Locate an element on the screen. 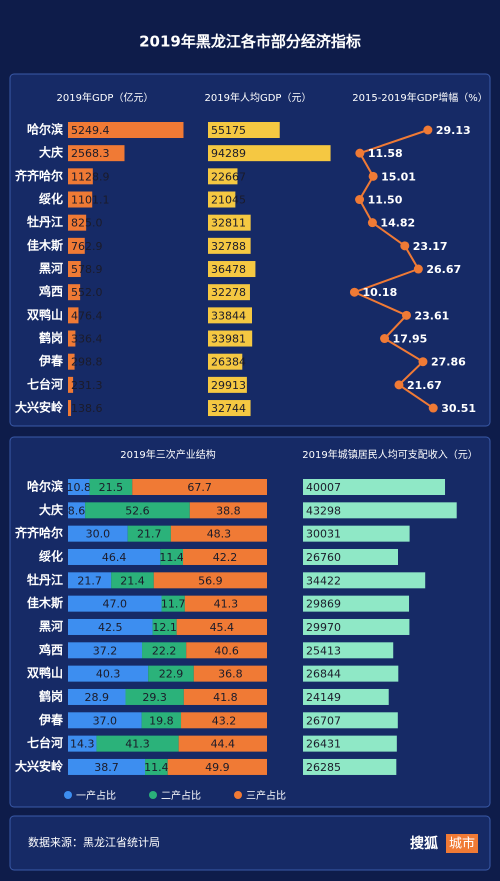  value-label: 46.4 is located at coordinates (114, 557).